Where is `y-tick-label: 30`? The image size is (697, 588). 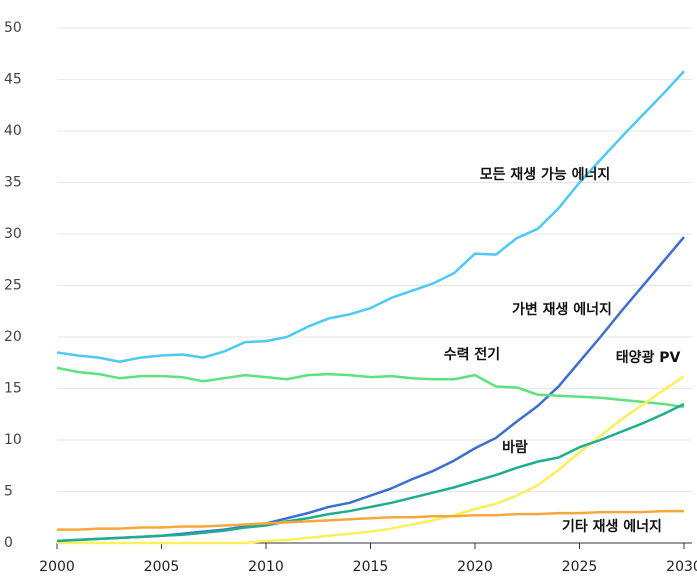 y-tick-label: 30 is located at coordinates (13, 234).